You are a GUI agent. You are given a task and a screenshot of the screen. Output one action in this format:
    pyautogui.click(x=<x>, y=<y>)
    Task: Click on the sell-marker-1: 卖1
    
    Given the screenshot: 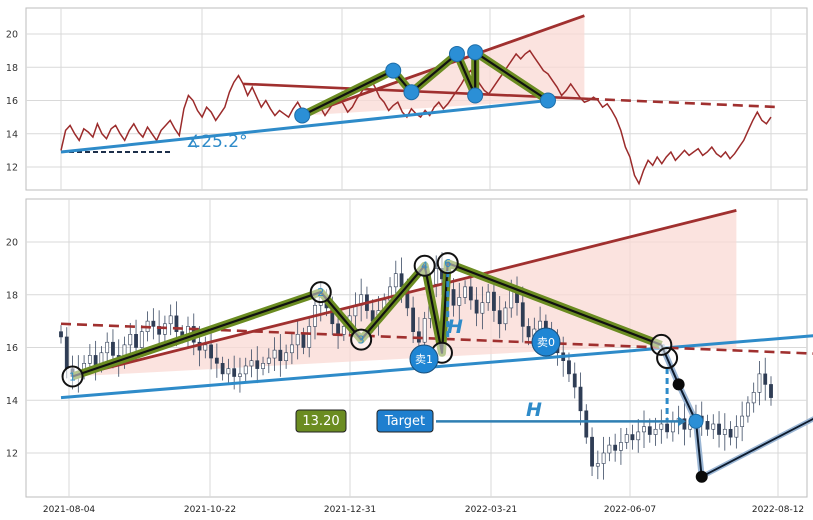 What is the action you would take?
    pyautogui.click(x=424, y=359)
    